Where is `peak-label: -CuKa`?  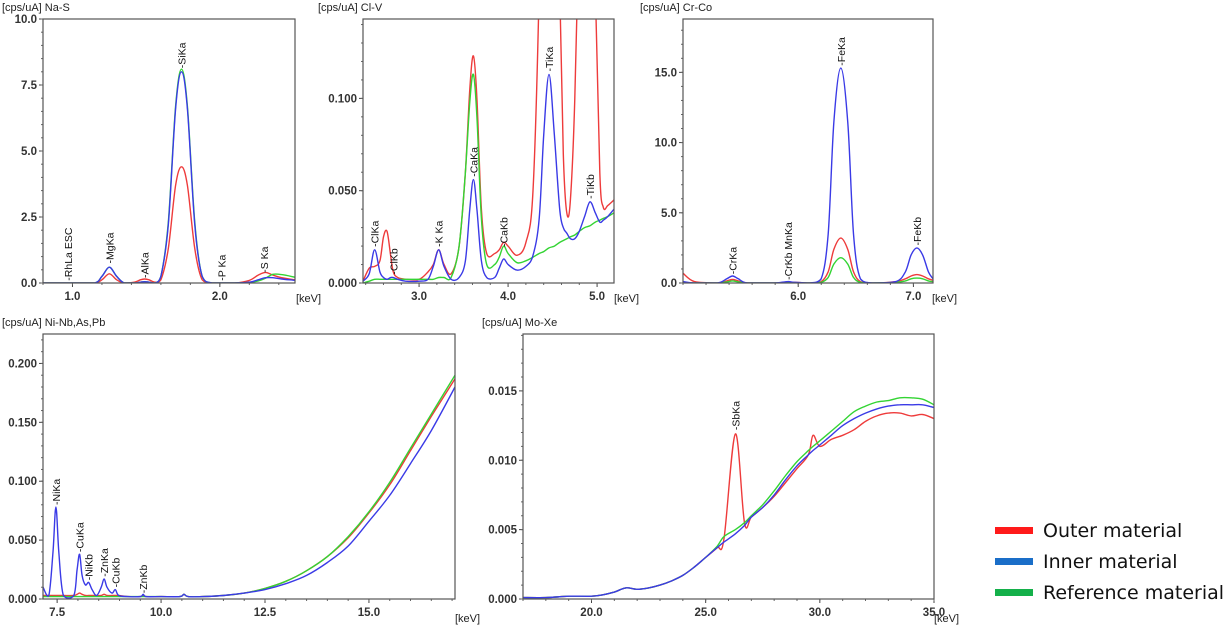 peak-label: -CuKa is located at coordinates (81, 537).